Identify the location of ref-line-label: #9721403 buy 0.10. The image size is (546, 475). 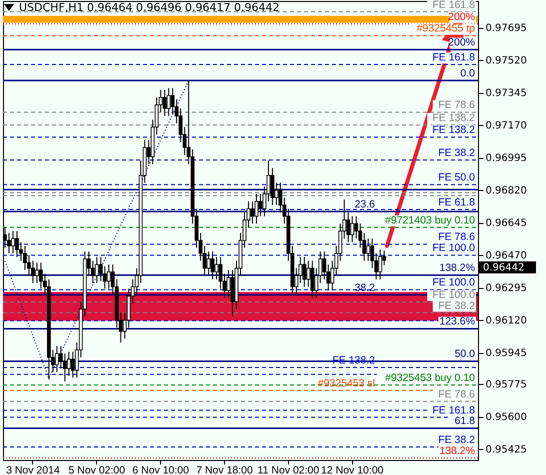
(430, 220).